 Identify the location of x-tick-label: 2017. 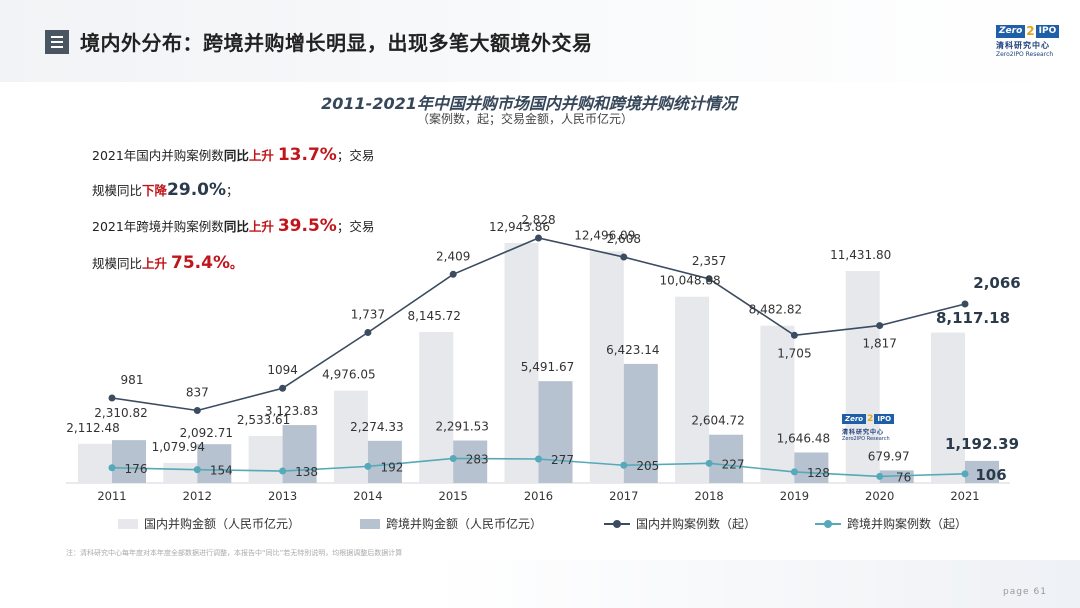
(623, 496).